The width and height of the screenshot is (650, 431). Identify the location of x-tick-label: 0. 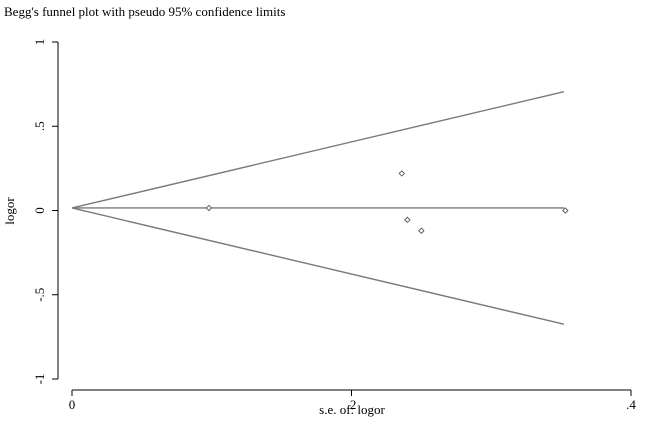
(72, 404).